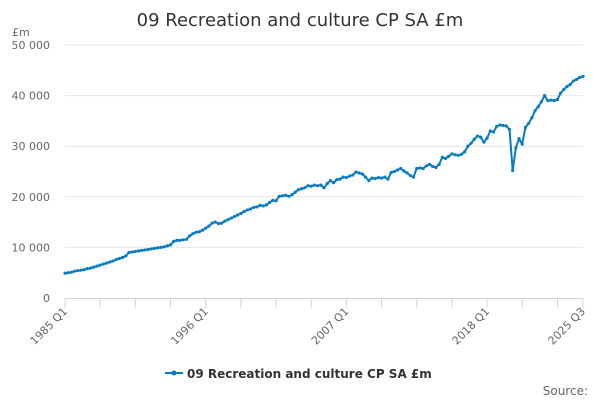  Describe the element at coordinates (174, 373) in the screenshot. I see `legend-point-marker` at that location.